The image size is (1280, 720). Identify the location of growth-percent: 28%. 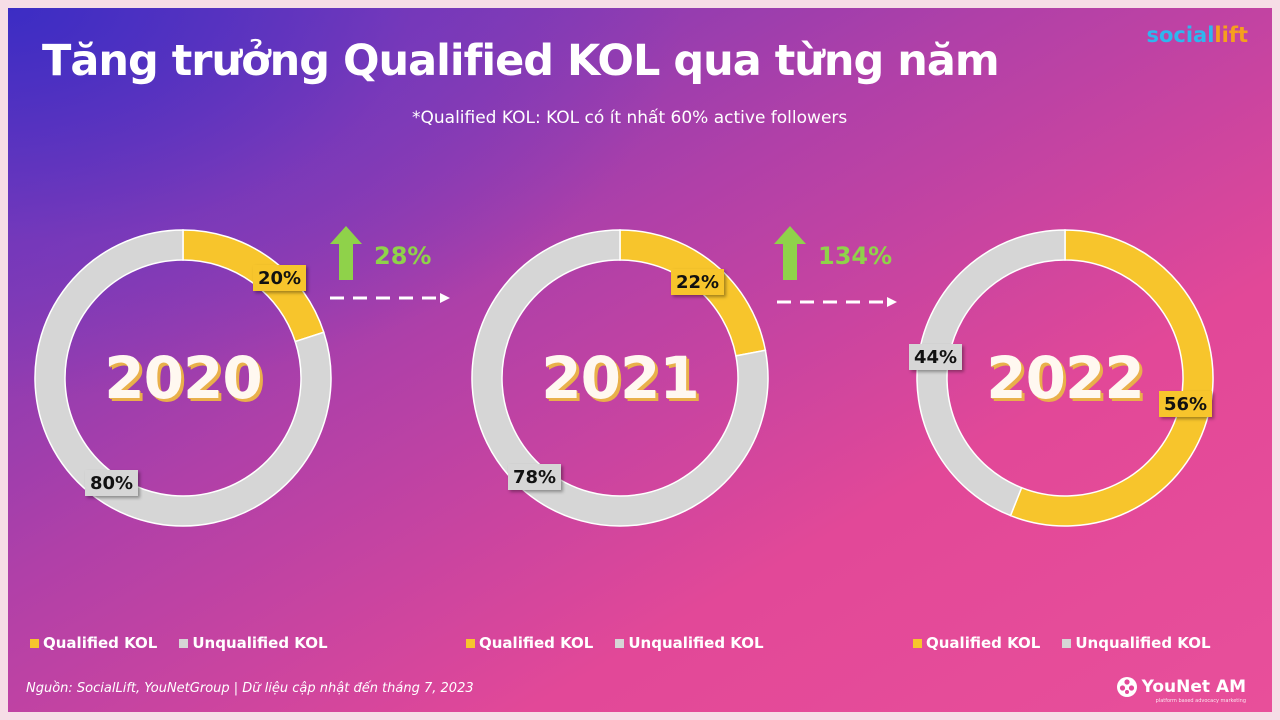
(403, 256).